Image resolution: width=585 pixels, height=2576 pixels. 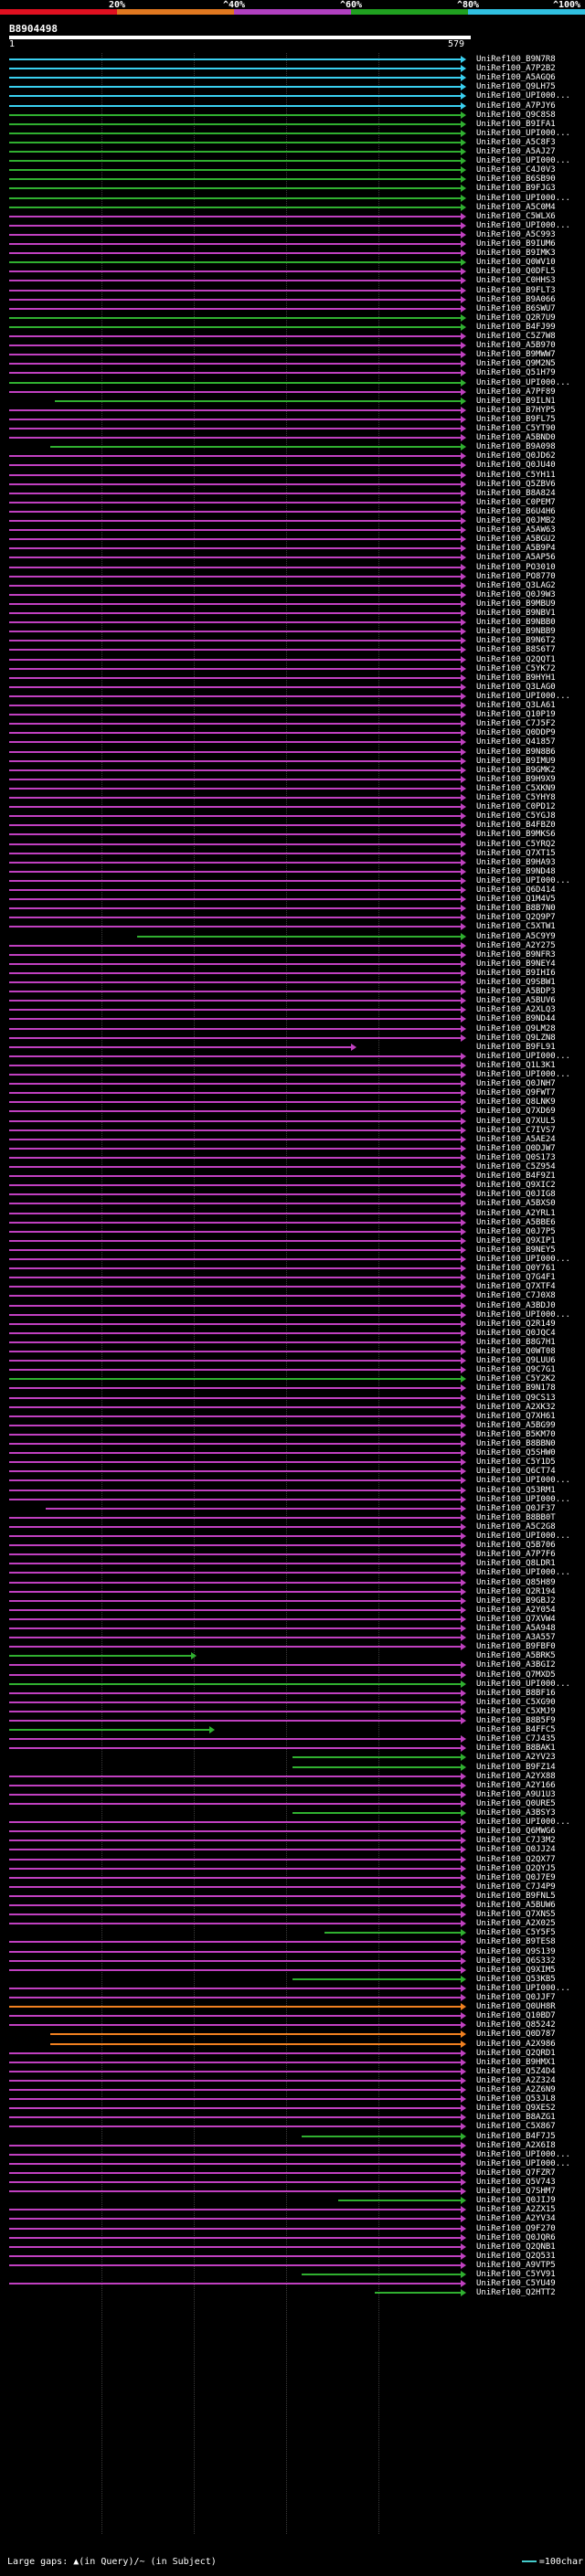 What do you see at coordinates (516, 493) in the screenshot?
I see `hit-accession-link: UniRef100_B8A824` at bounding box center [516, 493].